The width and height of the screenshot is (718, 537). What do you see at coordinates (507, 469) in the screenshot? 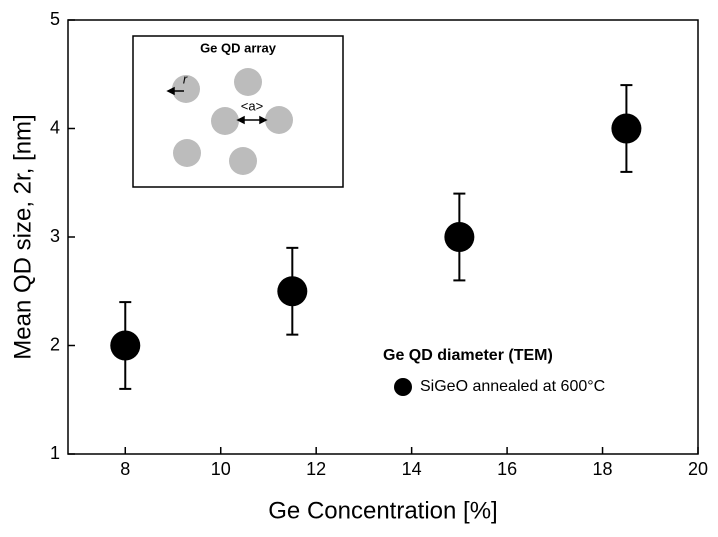
I see `x-tick-label: 16` at bounding box center [507, 469].